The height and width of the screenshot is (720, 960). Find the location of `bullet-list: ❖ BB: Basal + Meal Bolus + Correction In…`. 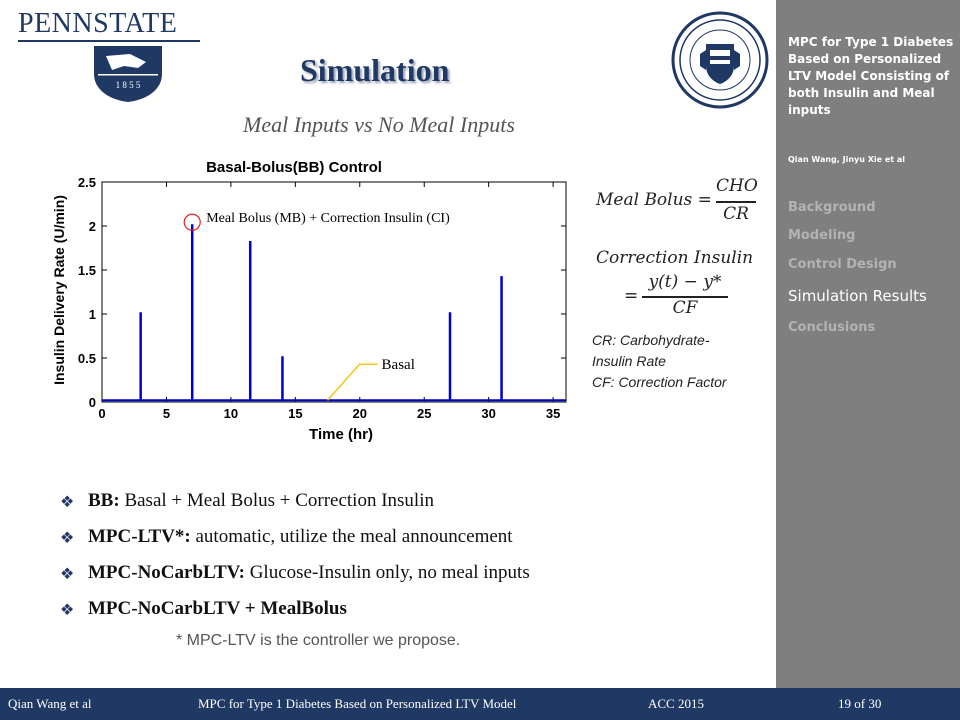

bullet-list: ❖ BB: Basal + Meal Bolus + Correction In… is located at coordinates (295, 562).